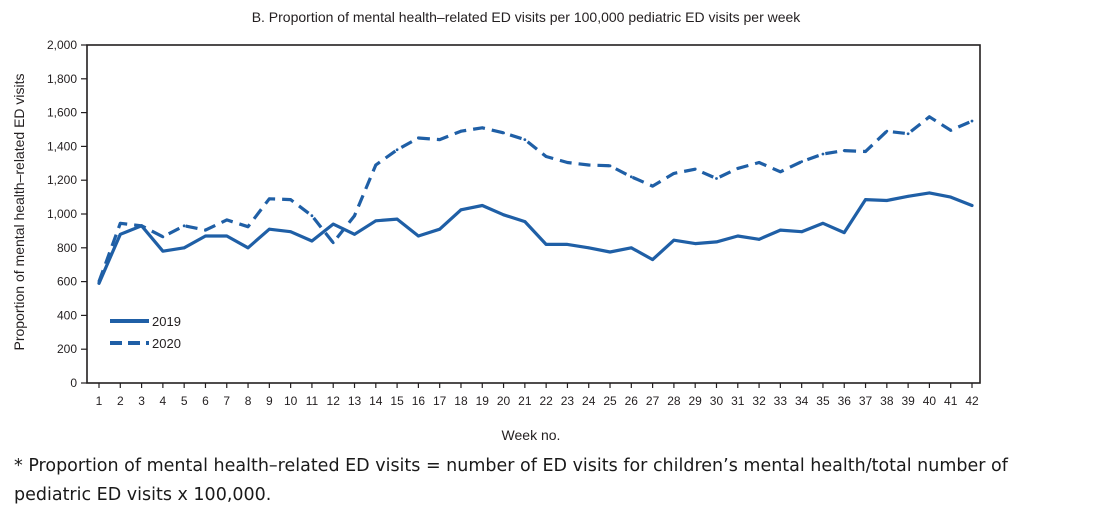 This screenshot has width=1100, height=512. I want to click on x-tick-label: 6, so click(205, 401).